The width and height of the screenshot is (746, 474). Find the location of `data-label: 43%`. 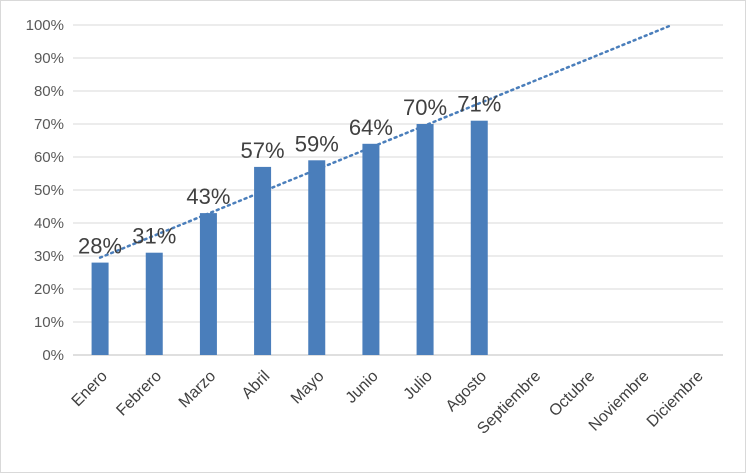

data-label: 43% is located at coordinates (208, 196).